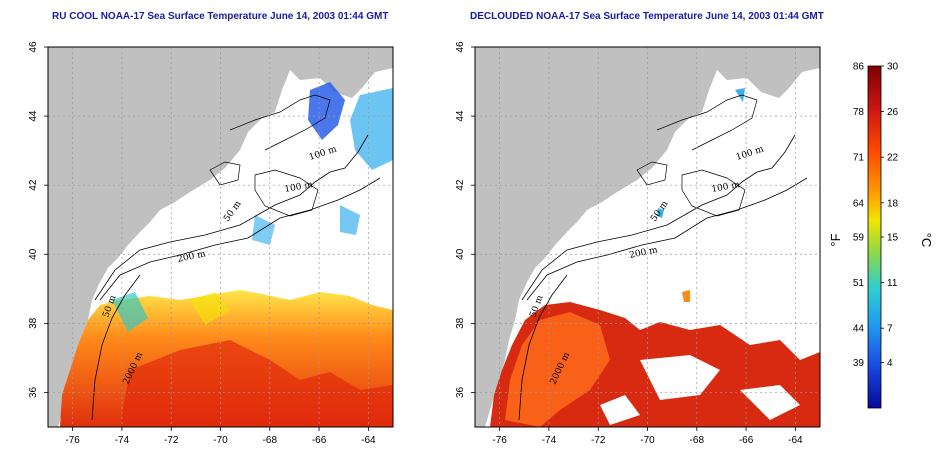 This screenshot has width=950, height=475. Describe the element at coordinates (859, 203) in the screenshot. I see `fahrenheit-tick-label: 64` at that location.